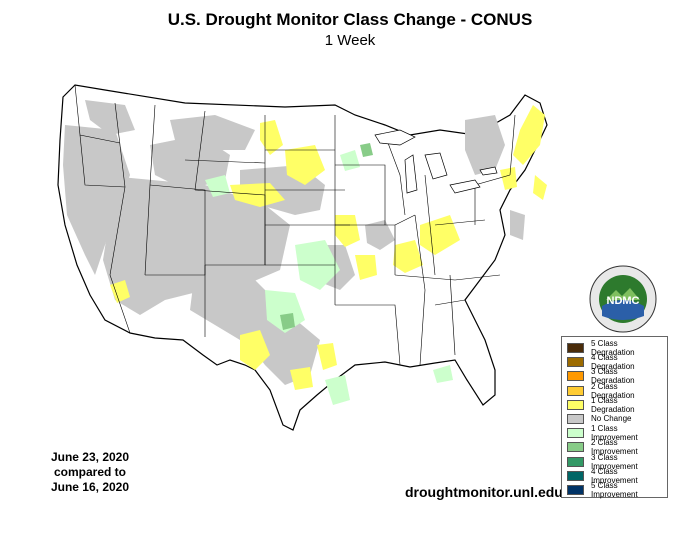  I want to click on date-compared-label: compared to, so click(89, 472).